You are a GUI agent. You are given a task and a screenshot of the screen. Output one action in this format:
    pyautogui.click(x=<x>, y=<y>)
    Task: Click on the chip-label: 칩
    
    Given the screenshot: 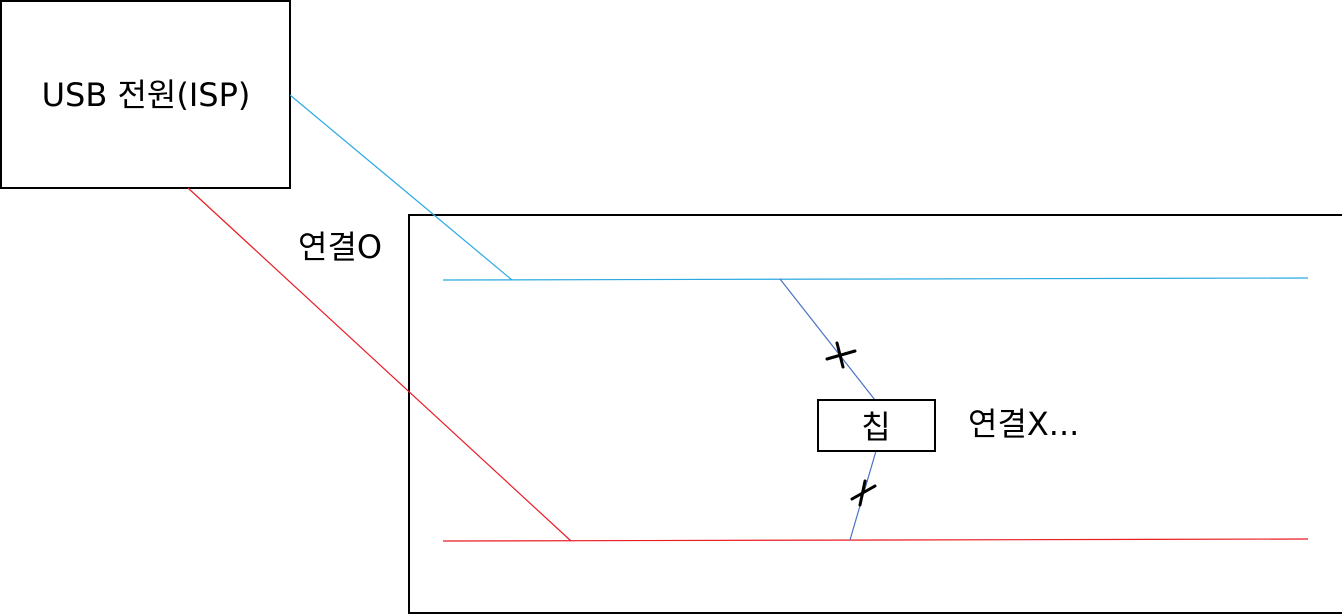 What is the action you would take?
    pyautogui.click(x=875, y=427)
    